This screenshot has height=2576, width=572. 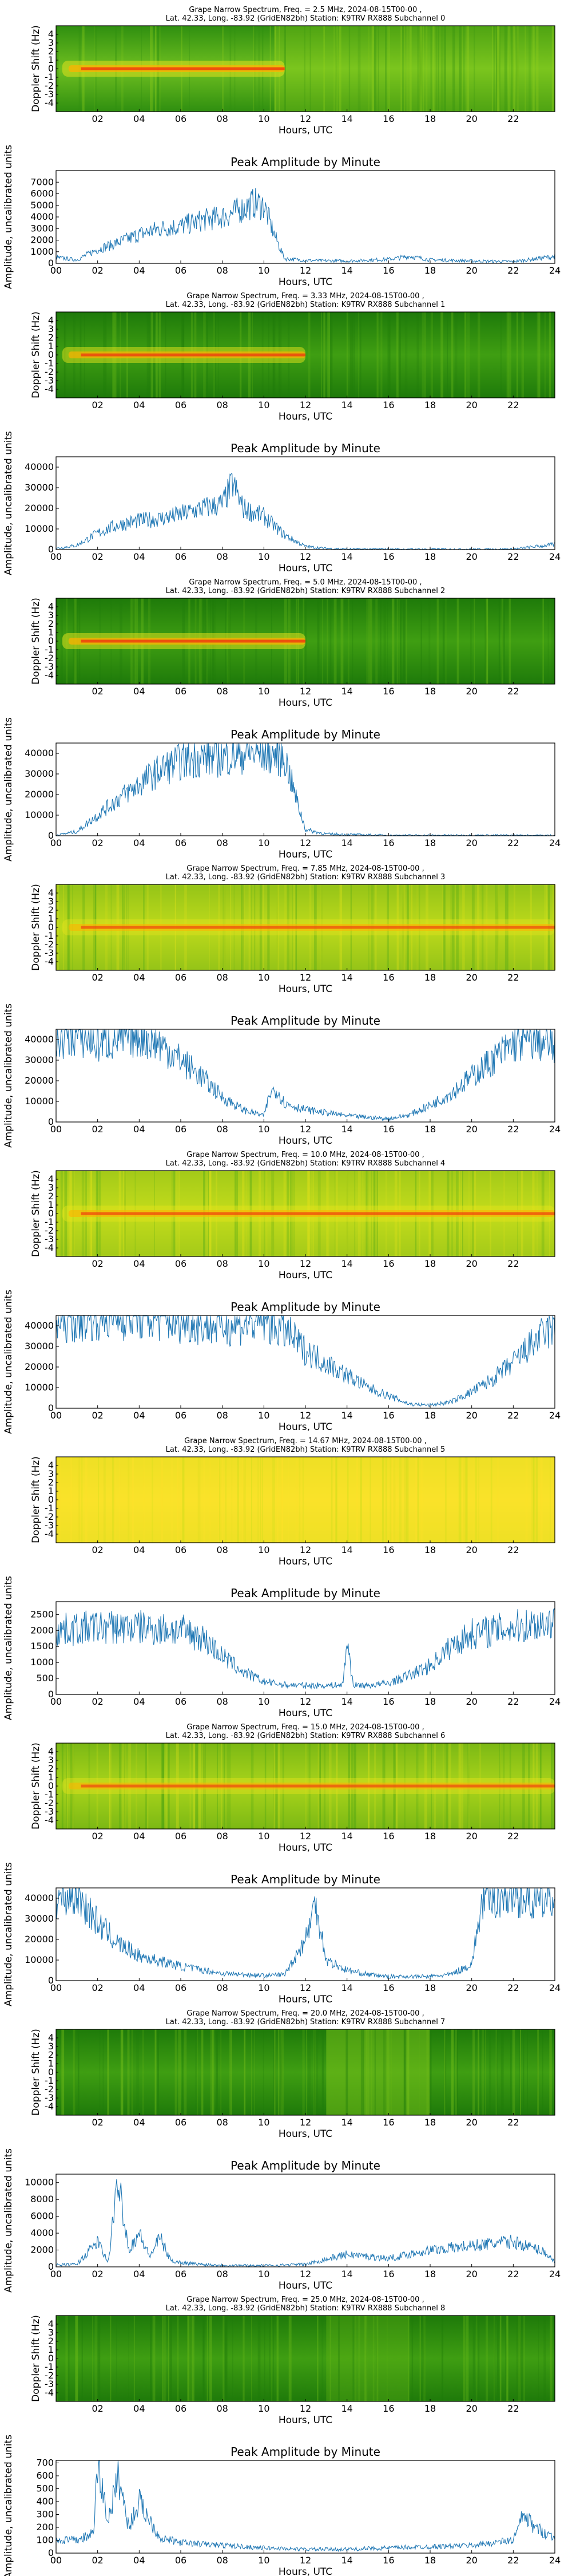 What do you see at coordinates (378, 2072) in the screenshot?
I see `spectrogram-daylight` at bounding box center [378, 2072].